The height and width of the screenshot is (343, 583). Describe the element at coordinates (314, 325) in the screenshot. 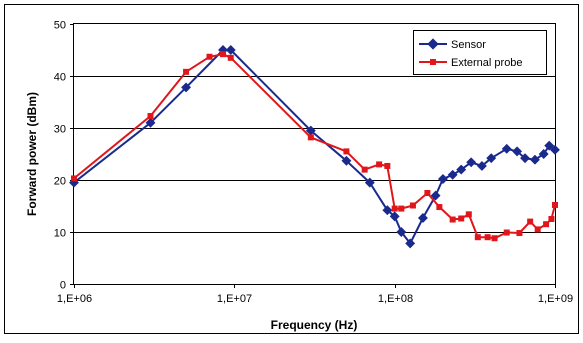

I see `x-axis-title: Frequency (Hz)` at that location.